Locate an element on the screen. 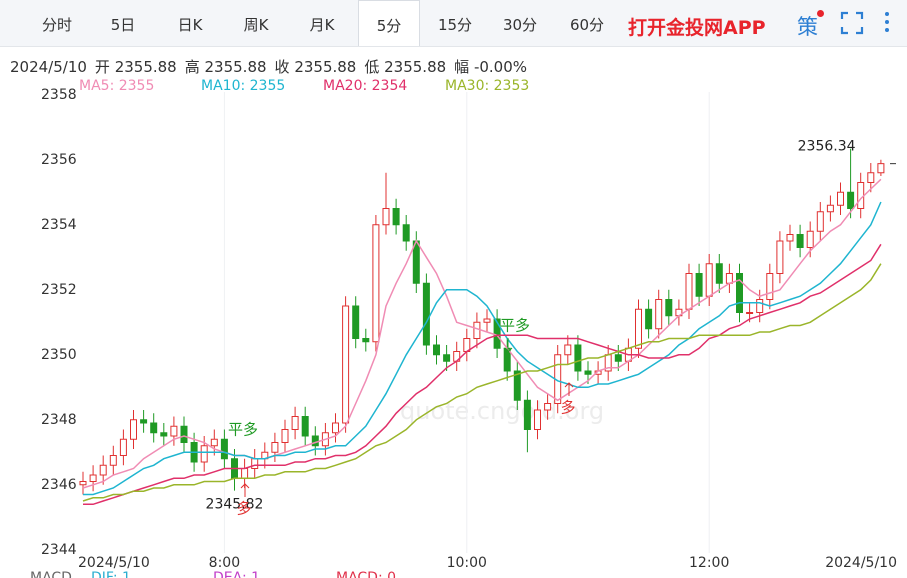 The height and width of the screenshot is (578, 907). tab: 30分 is located at coordinates (520, 25).